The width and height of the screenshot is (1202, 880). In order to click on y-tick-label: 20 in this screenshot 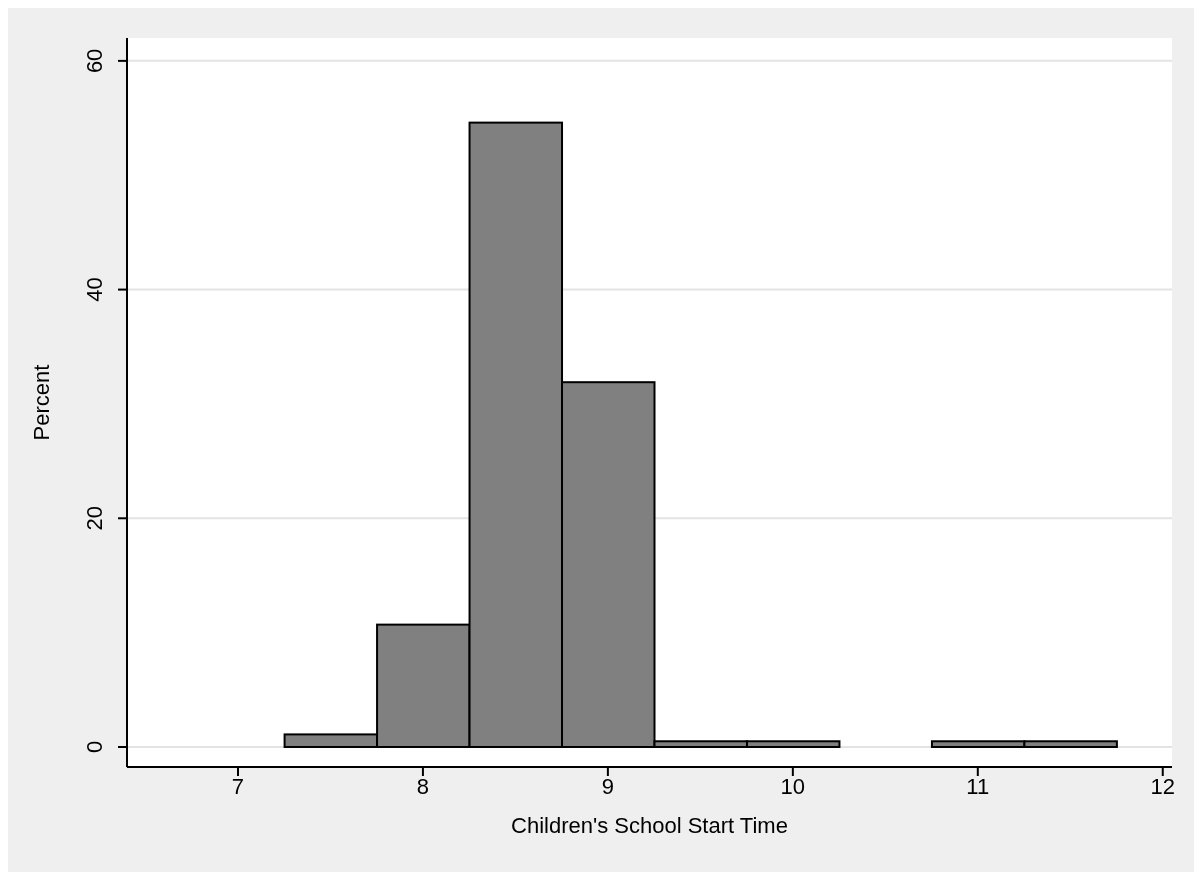, I will do `click(94, 518)`.